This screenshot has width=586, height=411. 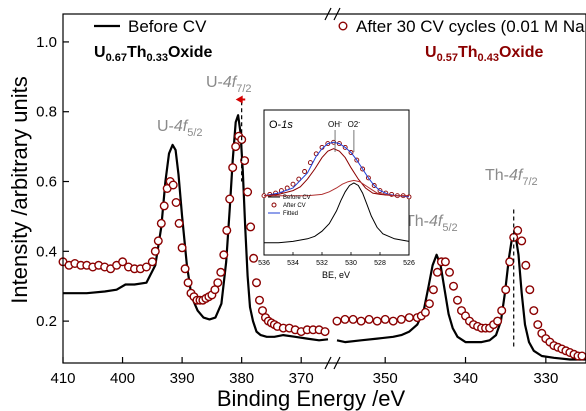 What do you see at coordinates (180, 128) in the screenshot?
I see `peak-label-u4f52: U-4f5/2` at bounding box center [180, 128].